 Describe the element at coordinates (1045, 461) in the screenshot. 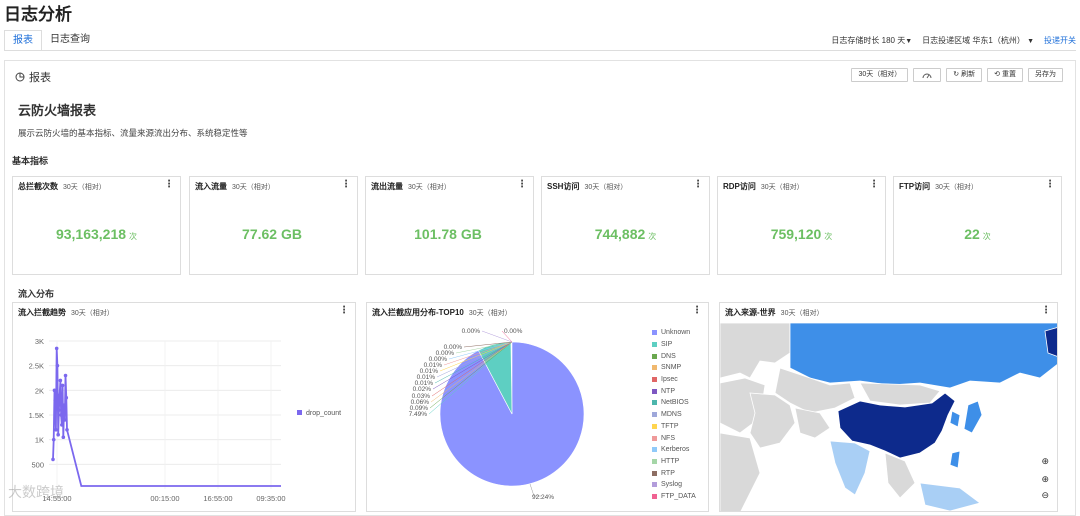

I see `locate-icon: ⊕` at that location.